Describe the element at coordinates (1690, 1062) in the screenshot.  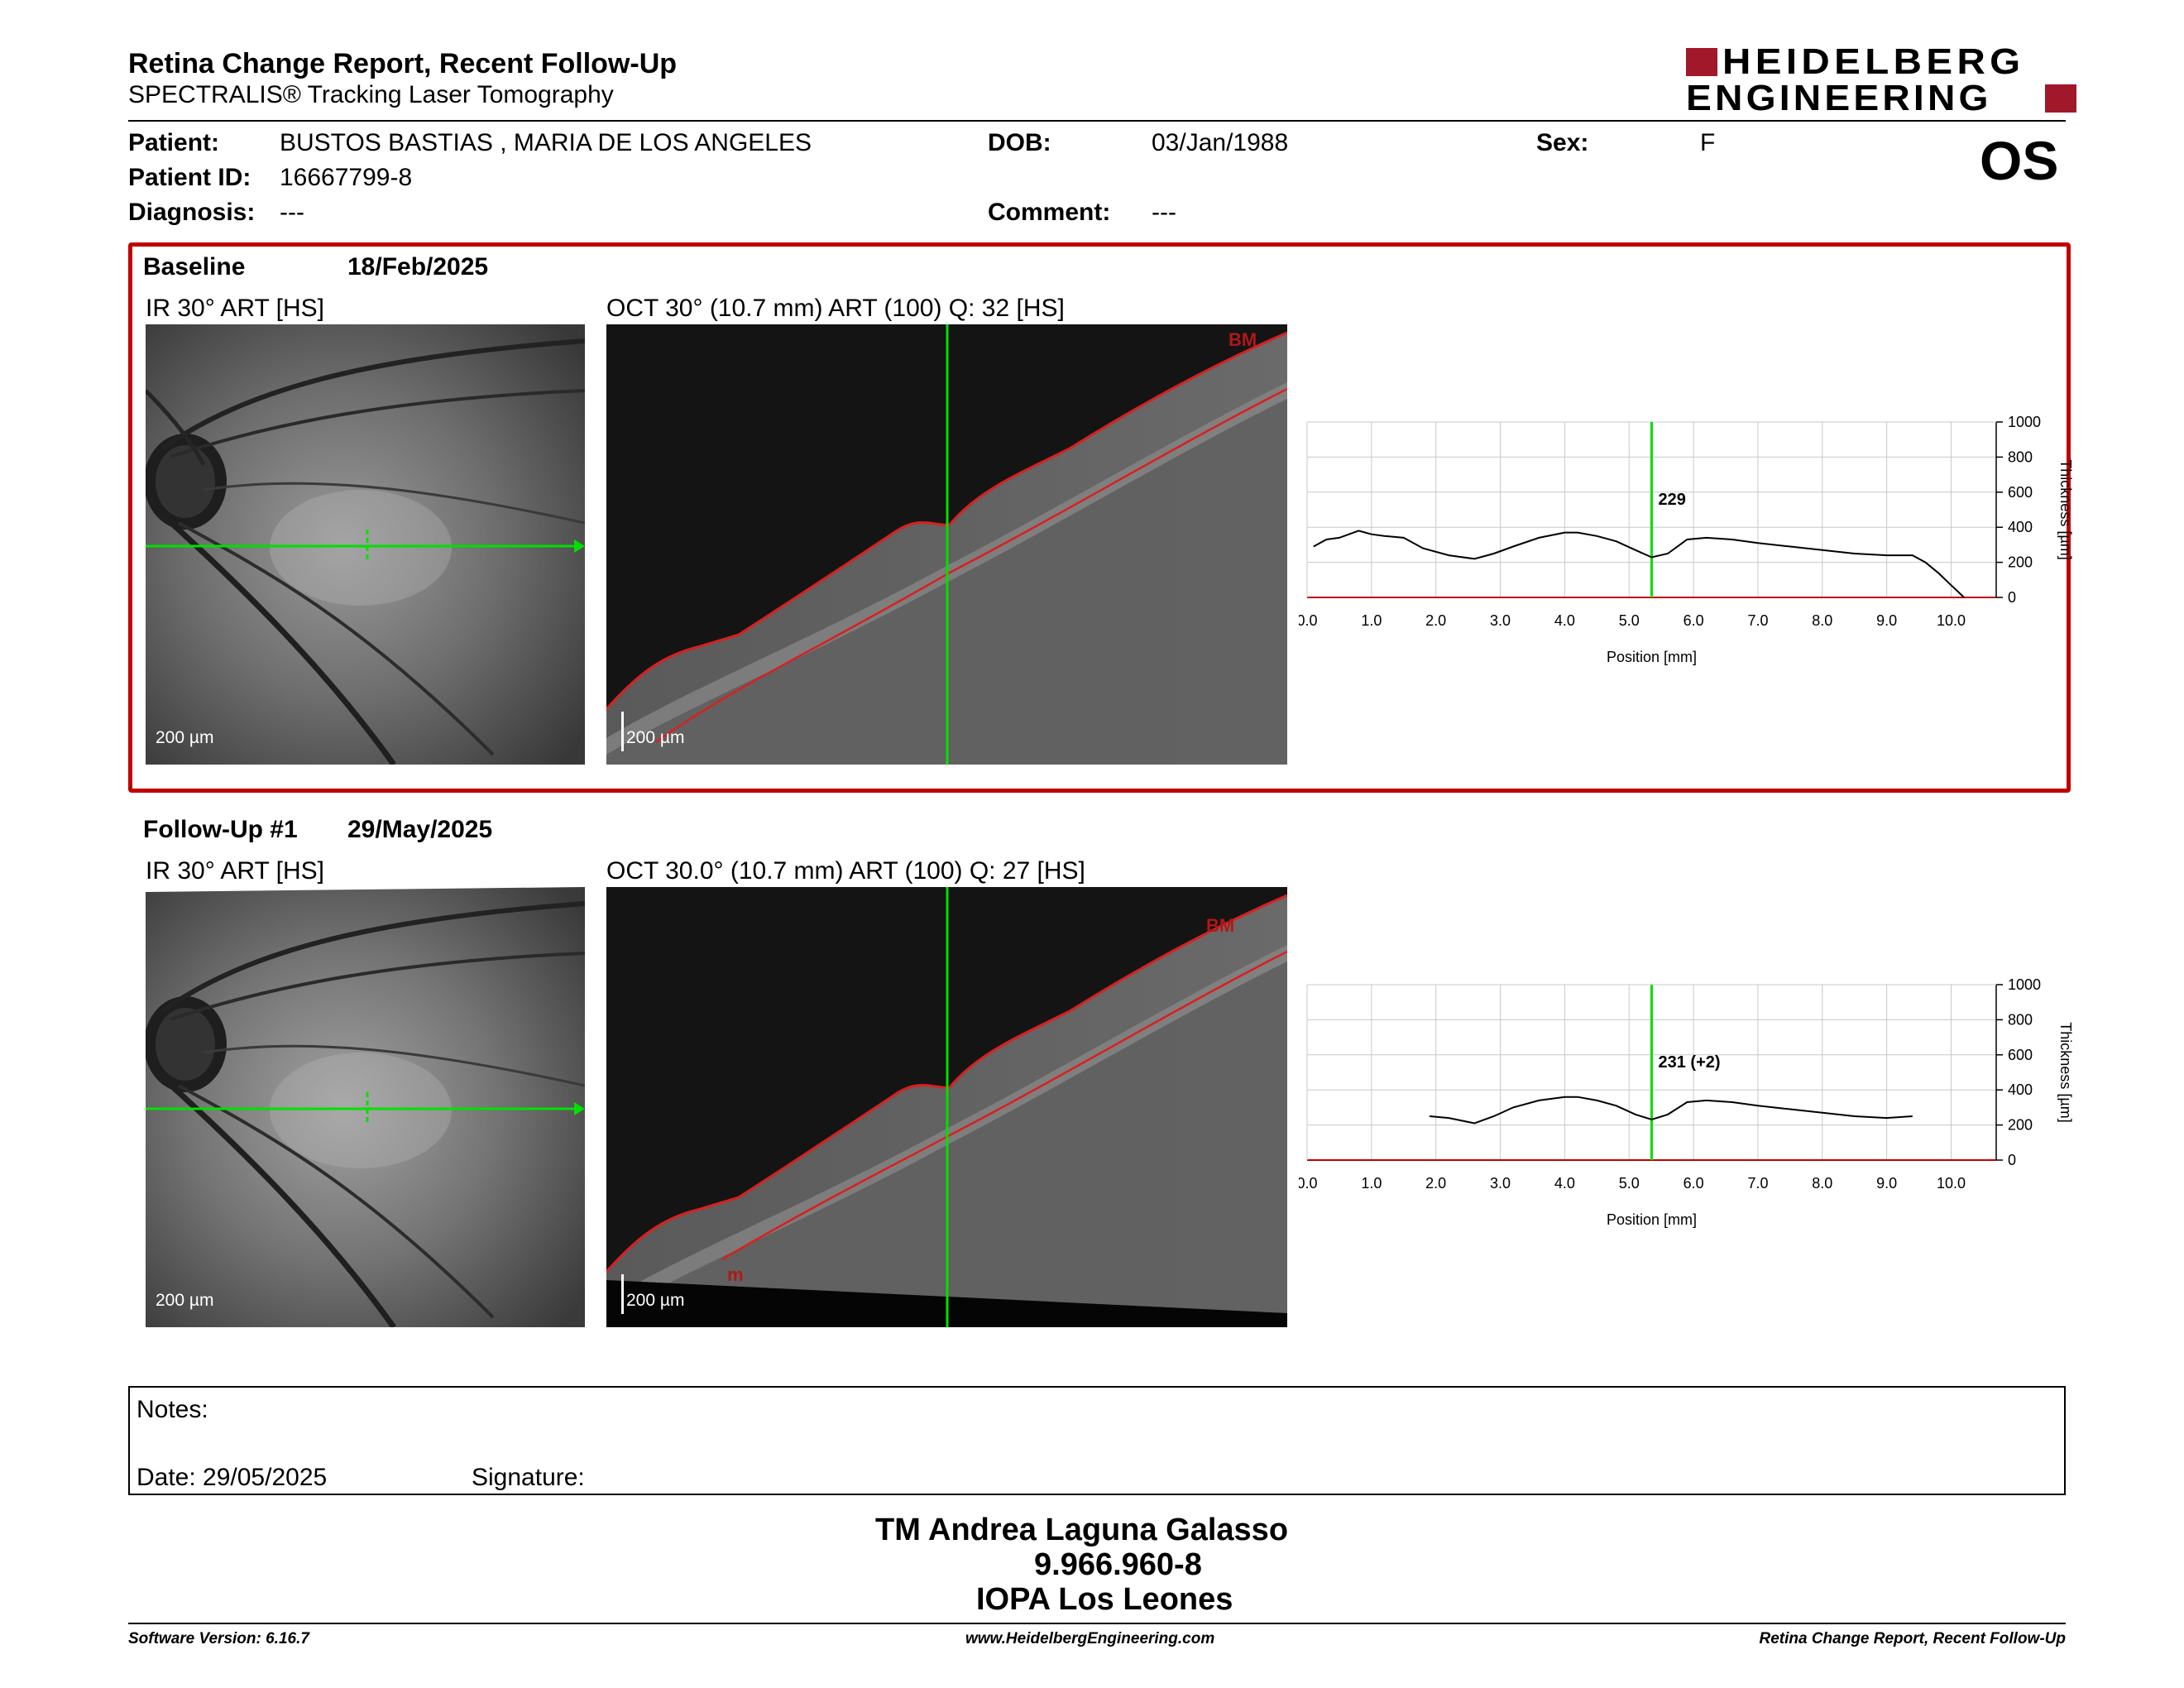
I see `followup-thickness-value: 231 (+2)` at that location.